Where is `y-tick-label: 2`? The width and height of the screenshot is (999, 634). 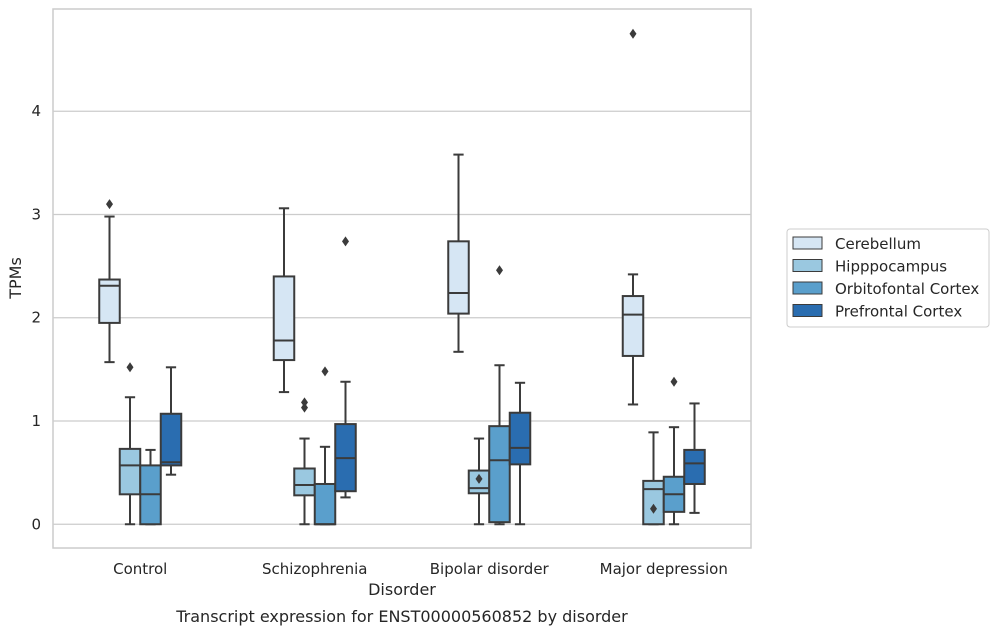 y-tick-label: 2 is located at coordinates (36, 318).